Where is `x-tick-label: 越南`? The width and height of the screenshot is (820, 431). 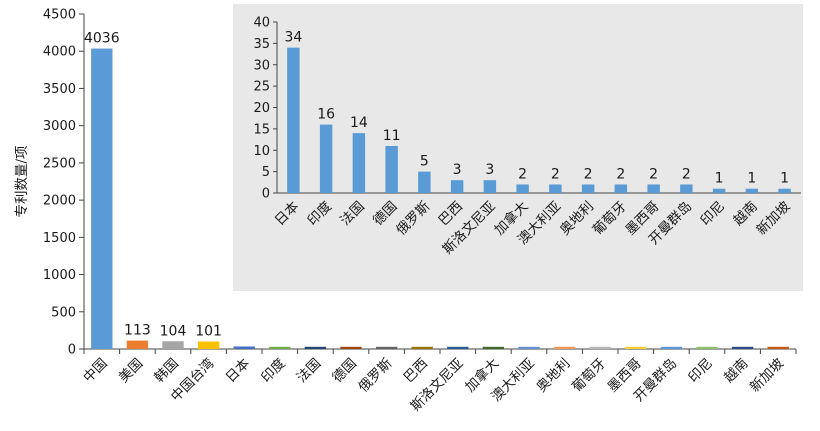
x-tick-label: 越南 is located at coordinates (736, 371).